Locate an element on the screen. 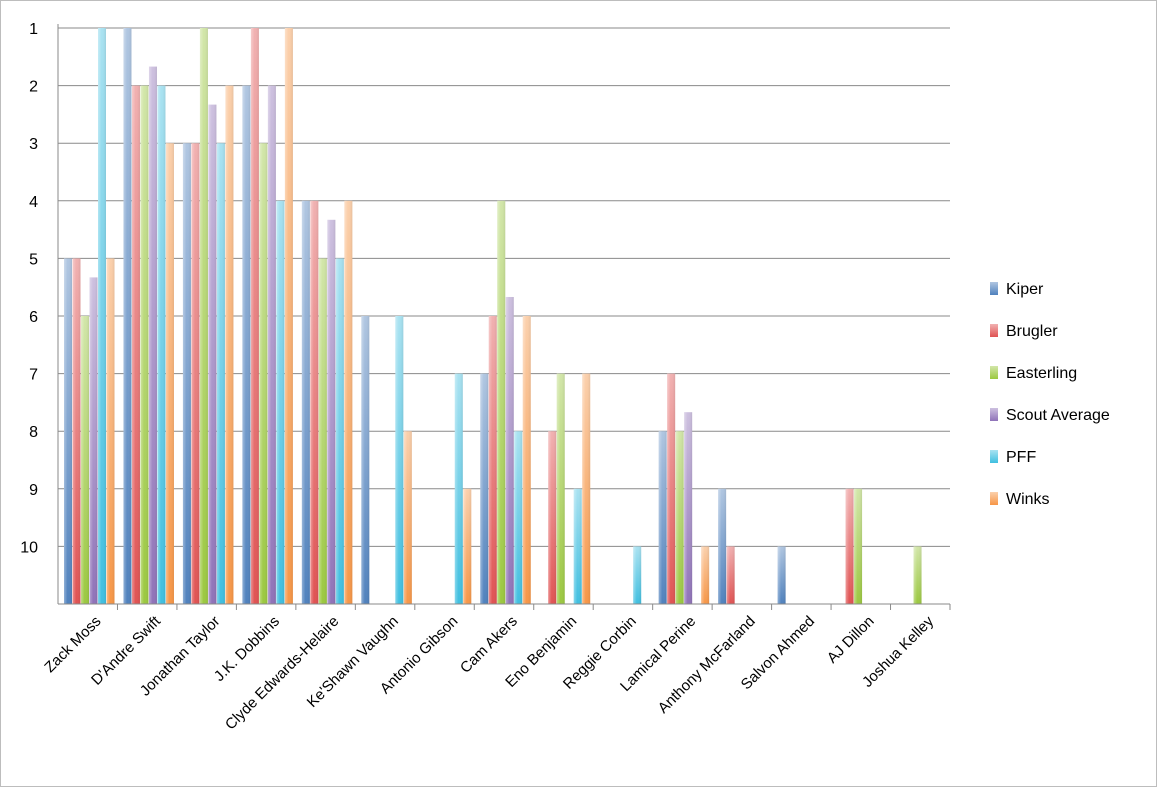 The image size is (1157, 787). legend-label-kiper: Kiper is located at coordinates (1025, 289).